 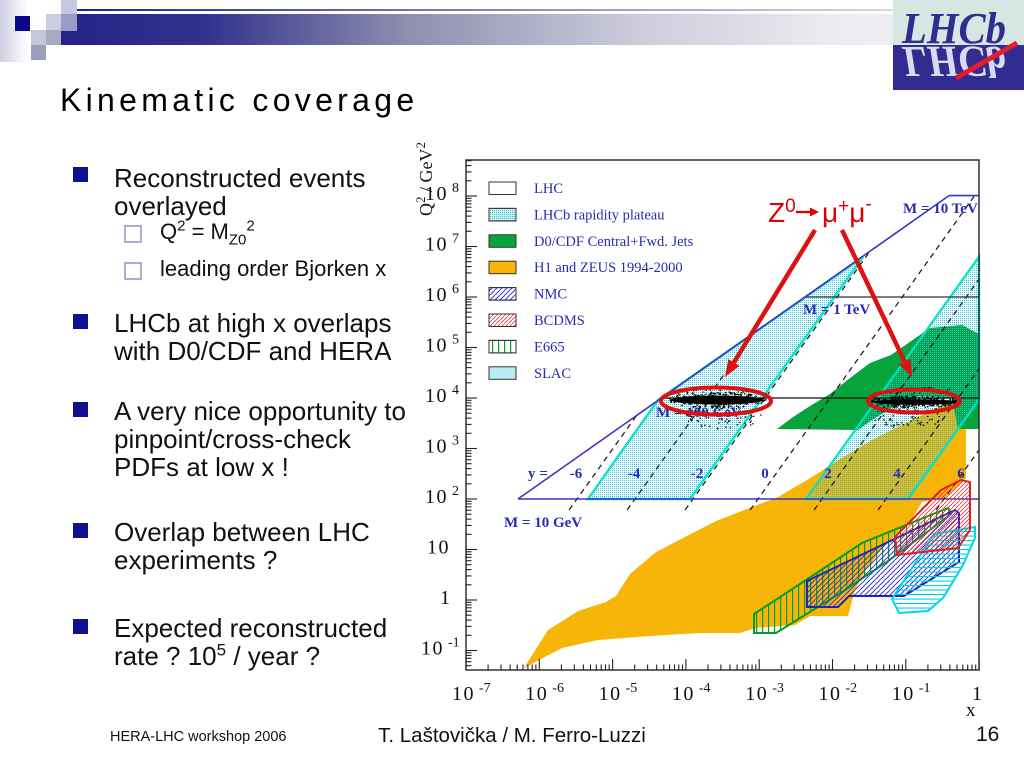 I want to click on svg-text: 8, so click(x=455, y=188).